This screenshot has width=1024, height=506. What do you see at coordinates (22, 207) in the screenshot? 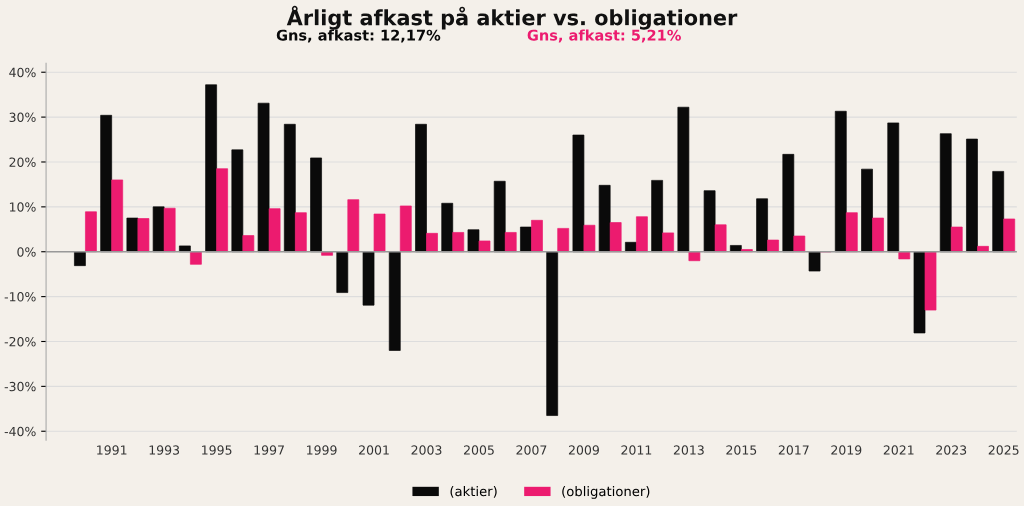
I see `y-tick-label: 10%` at bounding box center [22, 207].